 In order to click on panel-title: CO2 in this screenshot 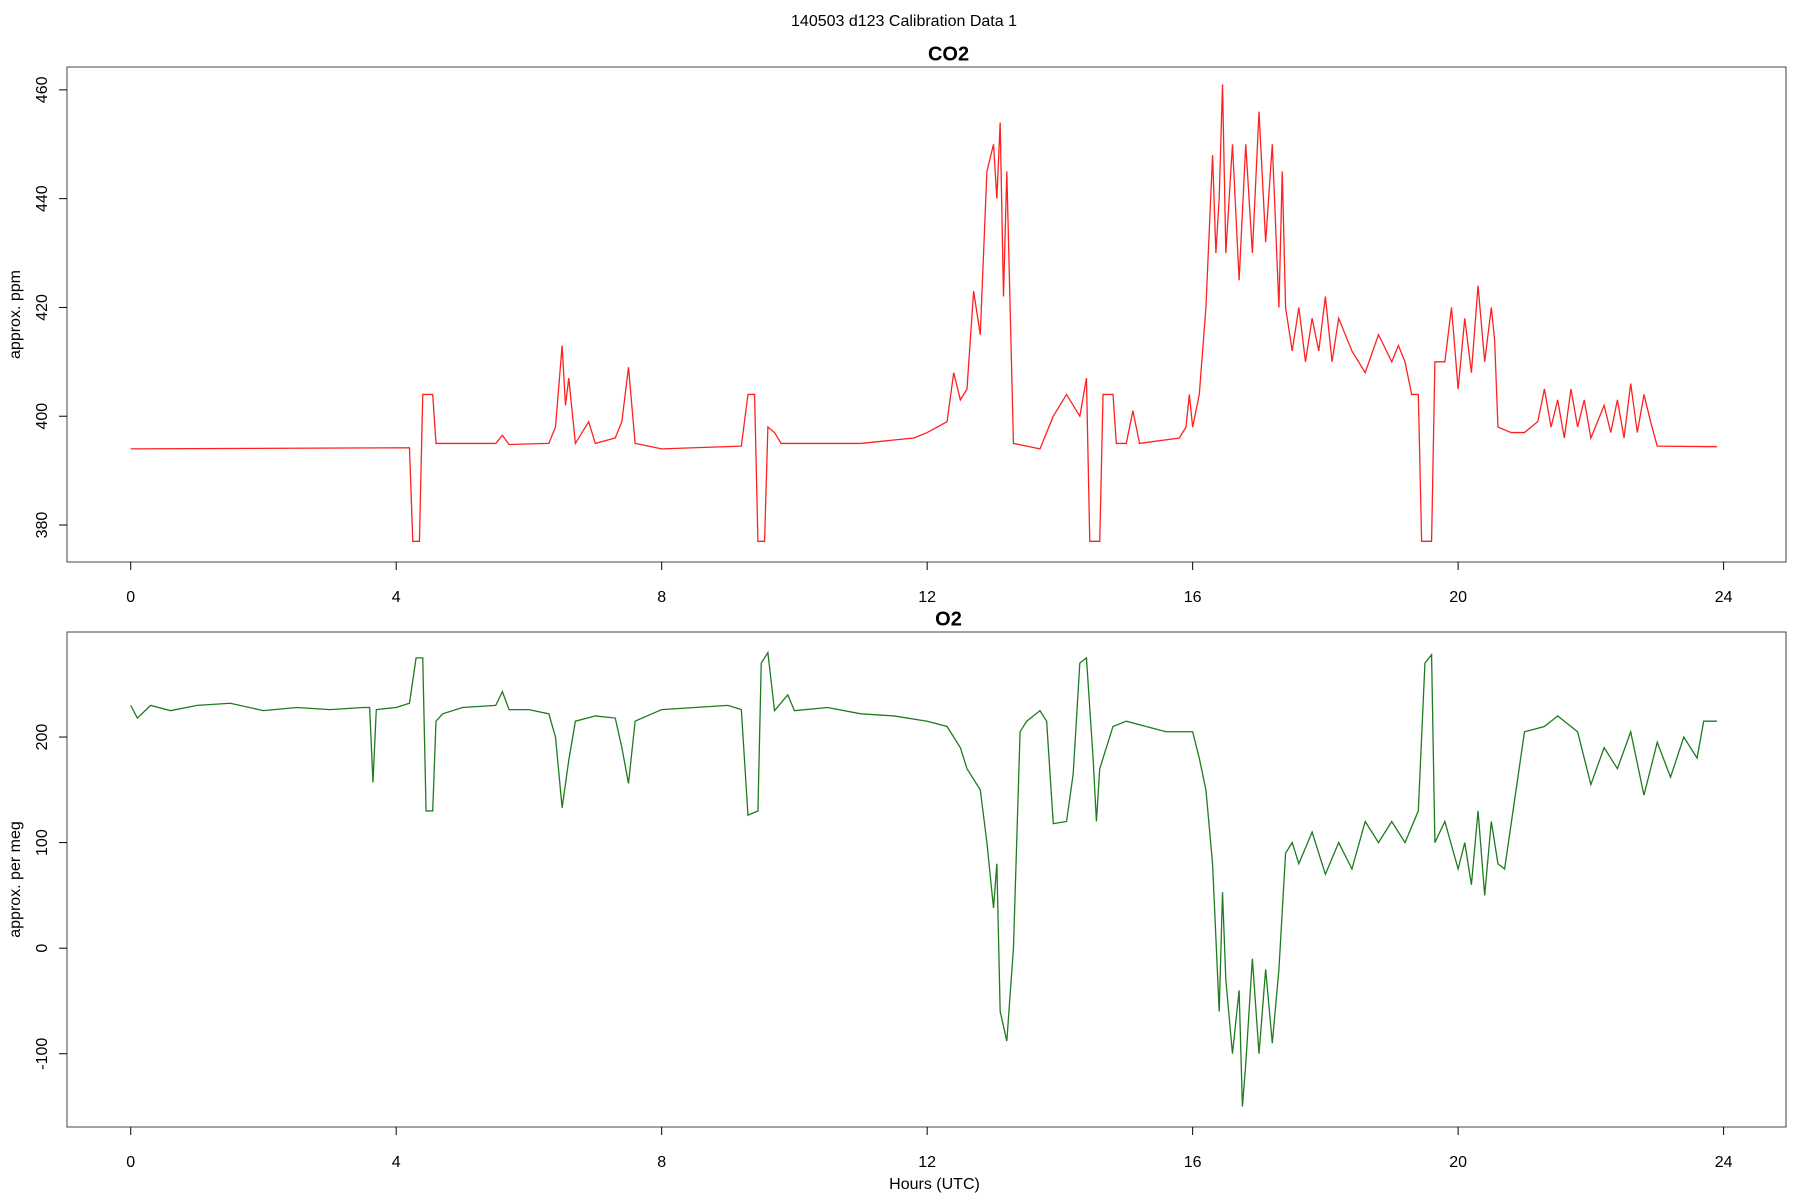, I will do `click(948, 54)`.